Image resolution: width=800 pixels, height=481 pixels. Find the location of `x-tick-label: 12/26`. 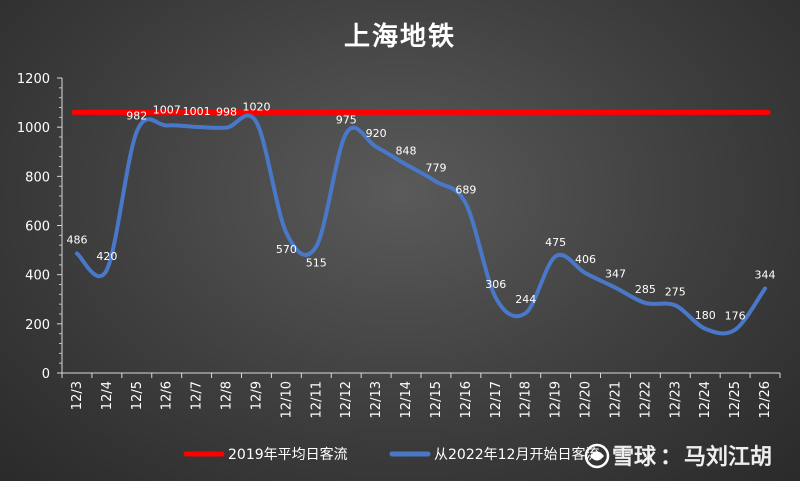

x-tick-label: 12/26 is located at coordinates (765, 399).